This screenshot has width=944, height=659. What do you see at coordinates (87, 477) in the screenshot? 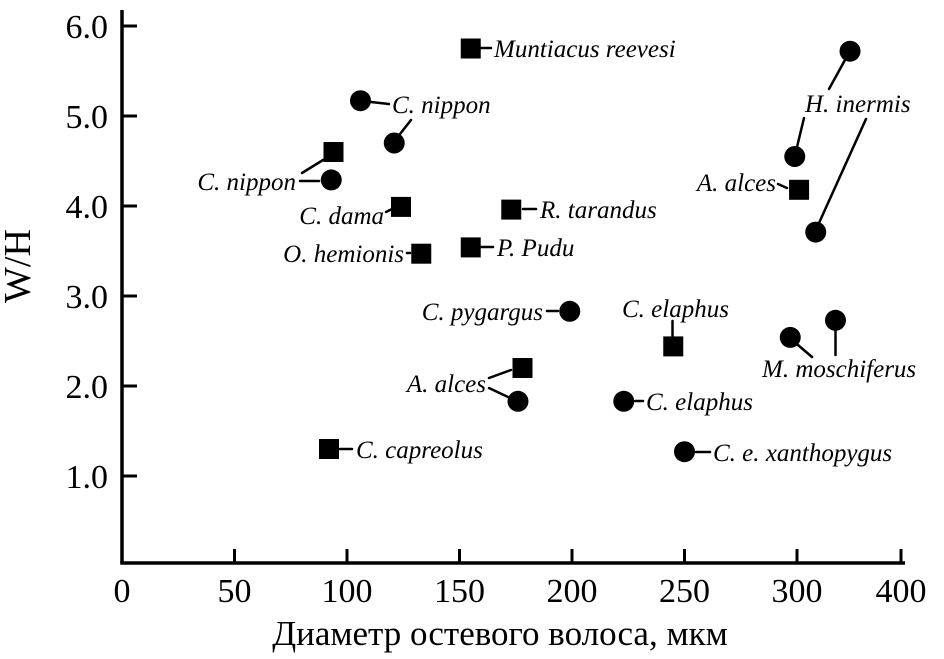
I see `y-tick-label: 1.0` at bounding box center [87, 477].